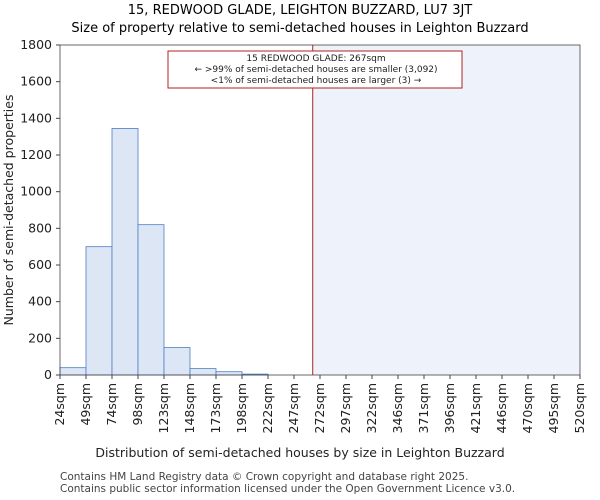 The image size is (600, 500). I want to click on x-tick-label: 98sqm, so click(137, 404).